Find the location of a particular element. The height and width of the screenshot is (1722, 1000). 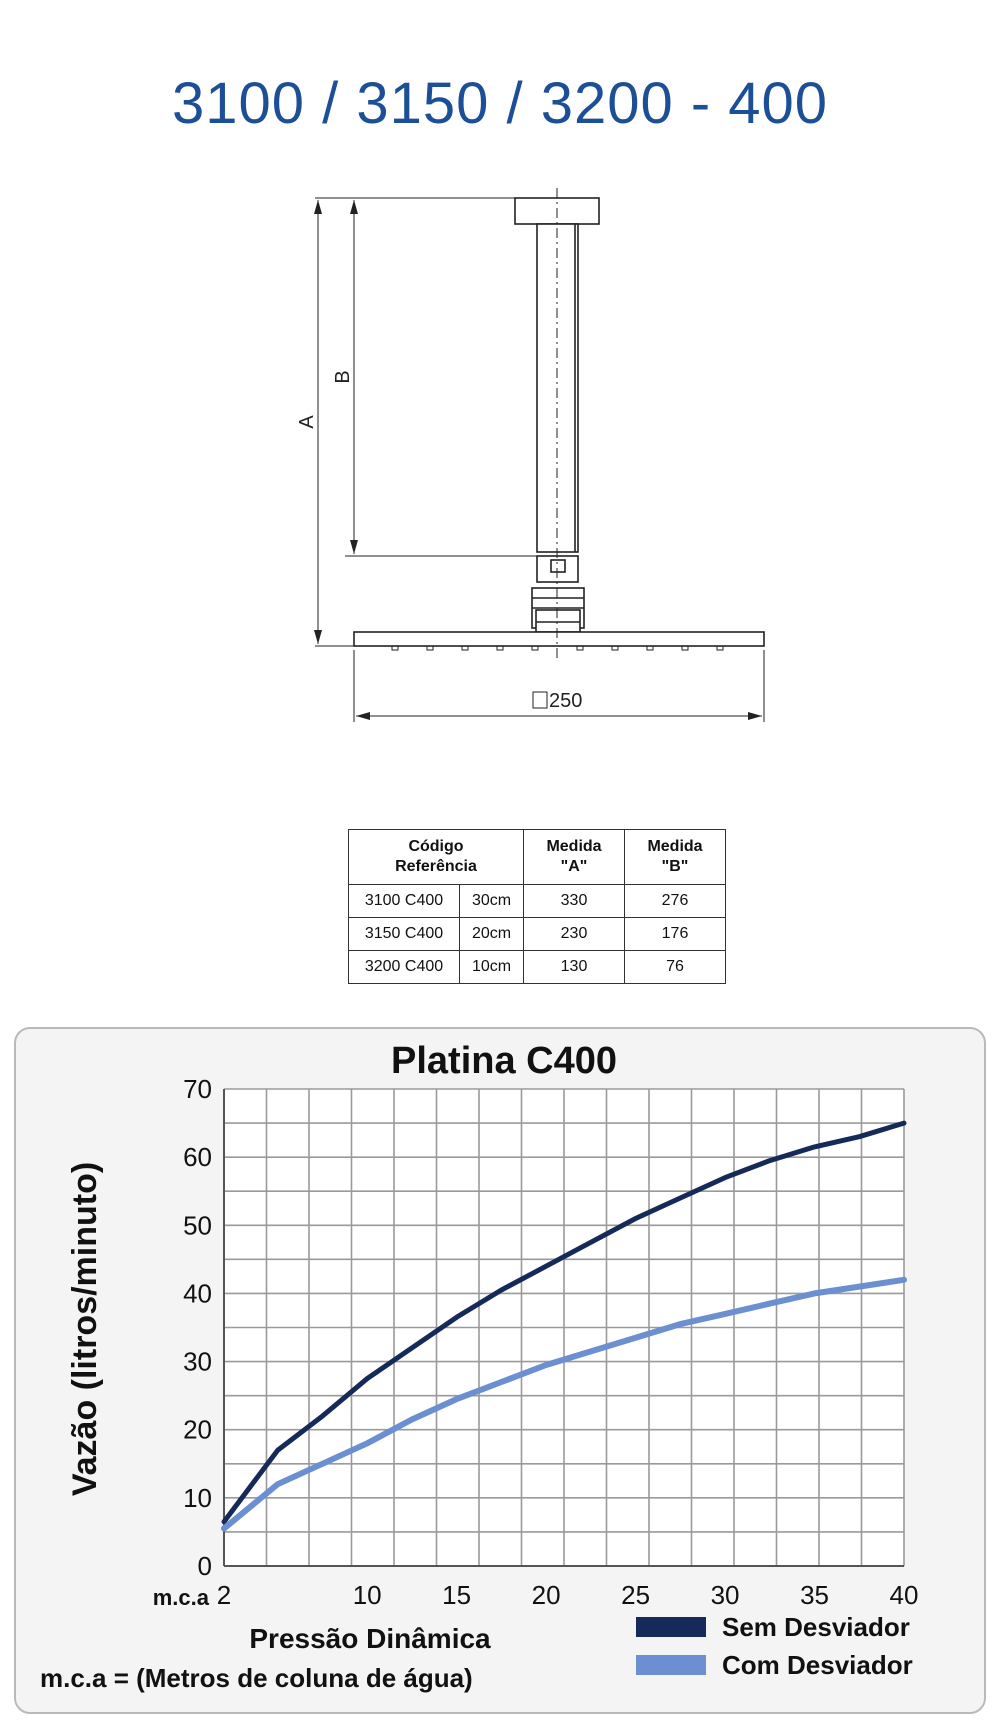

header-medida-b: Medida "B" is located at coordinates (675, 857).